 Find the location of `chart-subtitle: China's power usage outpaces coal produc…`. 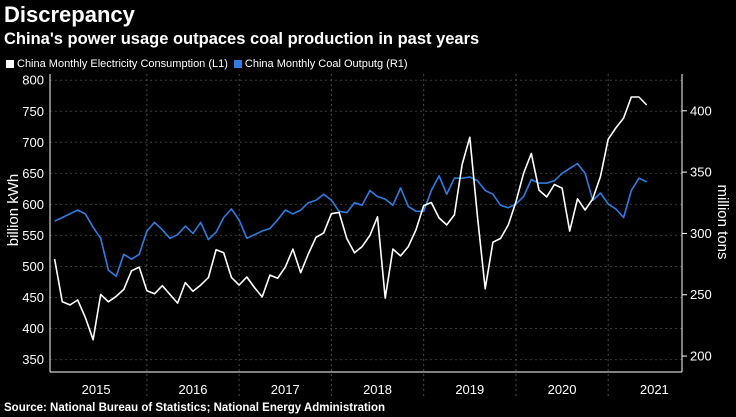

chart-subtitle: China's power usage outpaces coal produc… is located at coordinates (242, 39).